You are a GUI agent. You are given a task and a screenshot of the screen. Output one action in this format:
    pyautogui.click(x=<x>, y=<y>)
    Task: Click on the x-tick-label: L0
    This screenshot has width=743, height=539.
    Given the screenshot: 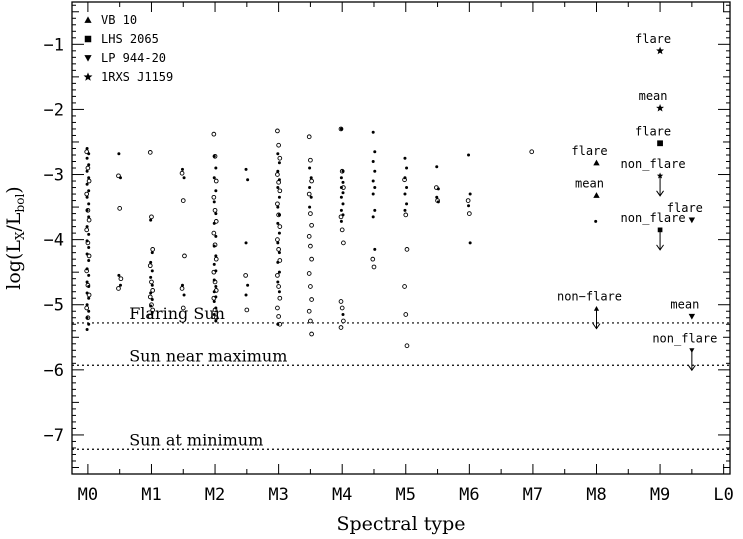 What is the action you would take?
    pyautogui.click(x=723, y=495)
    